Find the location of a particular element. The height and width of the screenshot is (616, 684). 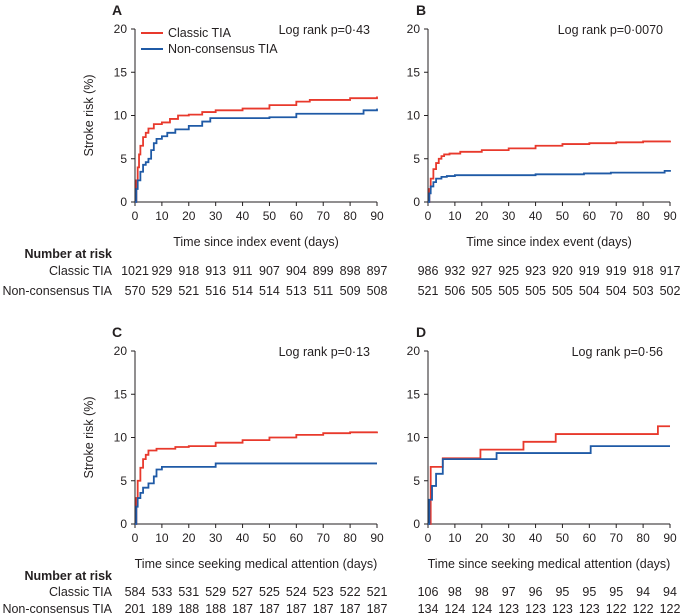

at-risk-value: 504 is located at coordinates (589, 291).